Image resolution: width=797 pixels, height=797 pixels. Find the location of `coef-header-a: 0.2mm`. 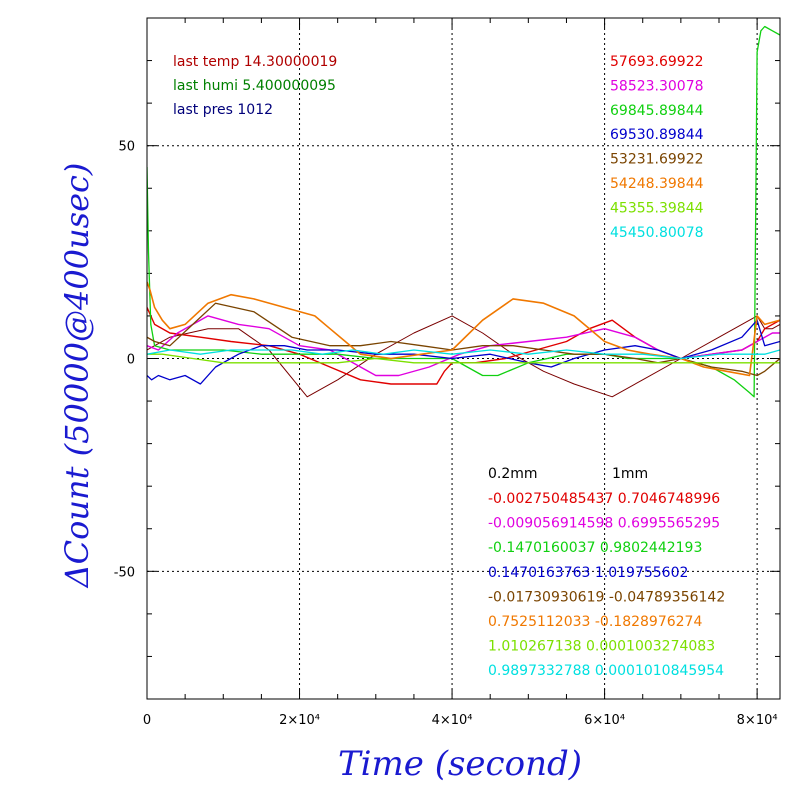

coef-header-a: 0.2mm is located at coordinates (513, 474).